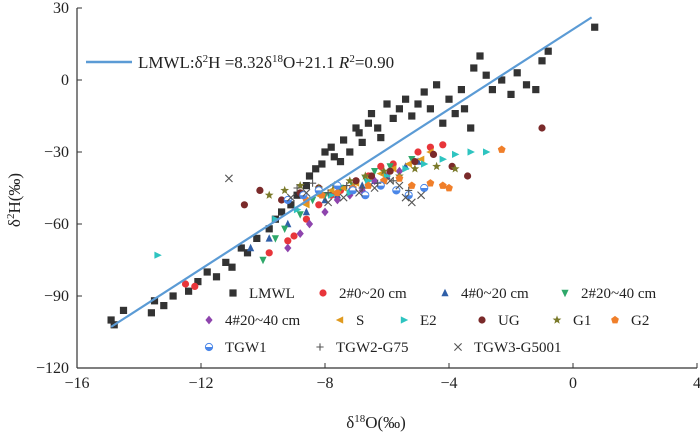 This screenshot has height=434, width=700. Describe the element at coordinates (517, 348) in the screenshot. I see `legend-label: TGW3-G5001` at that location.